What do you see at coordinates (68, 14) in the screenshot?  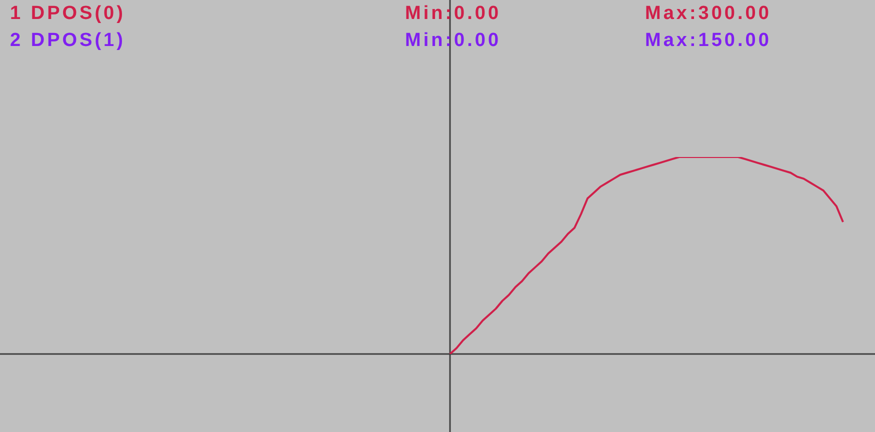 I see `text: 1 DPOS(0)` at bounding box center [68, 14].